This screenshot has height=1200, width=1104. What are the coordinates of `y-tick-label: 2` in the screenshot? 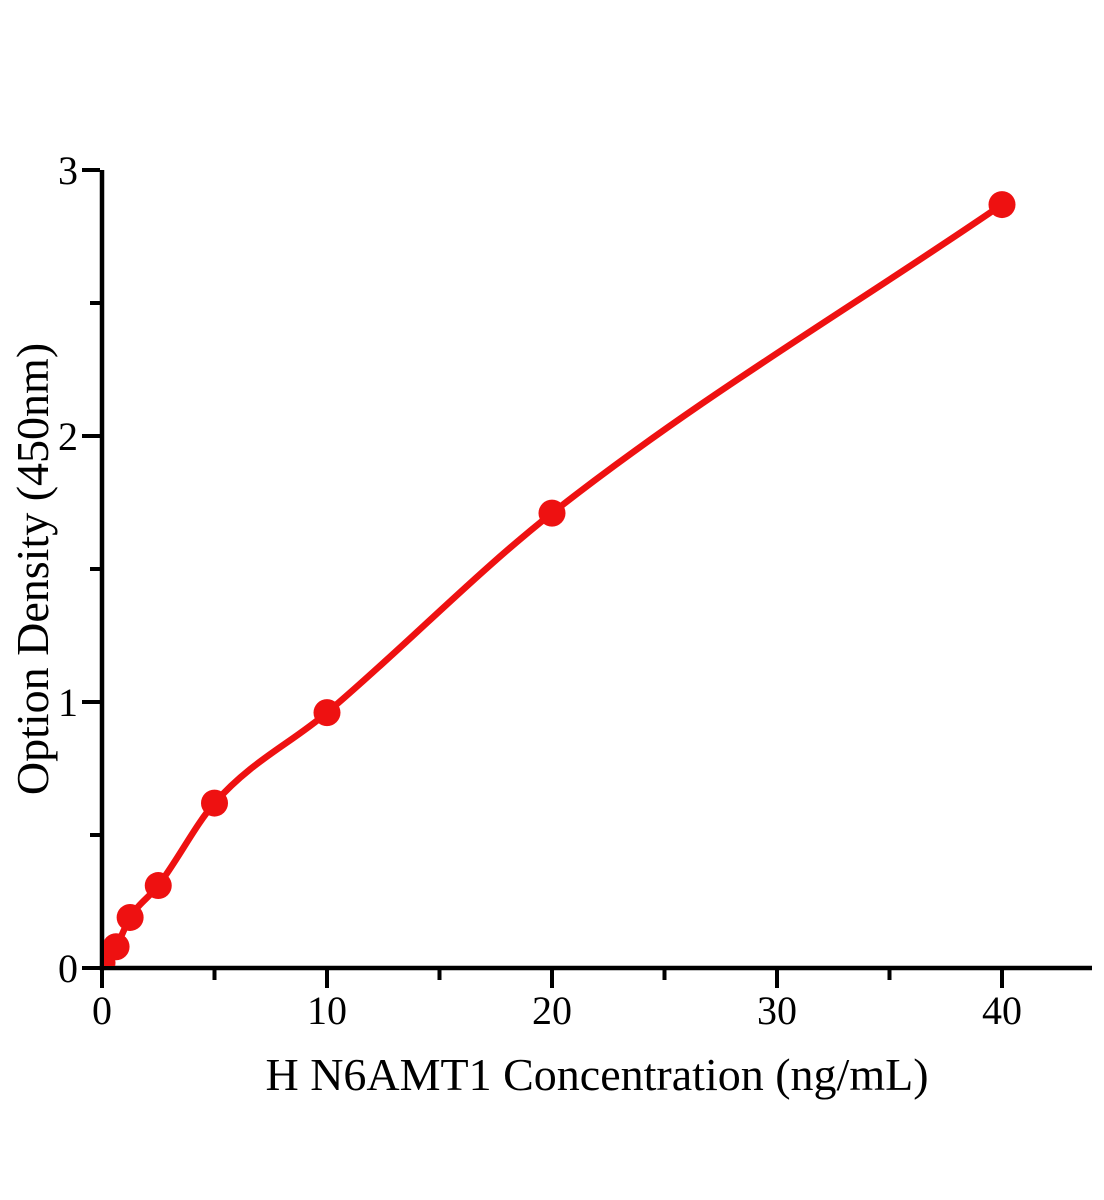 It's located at (68, 436).